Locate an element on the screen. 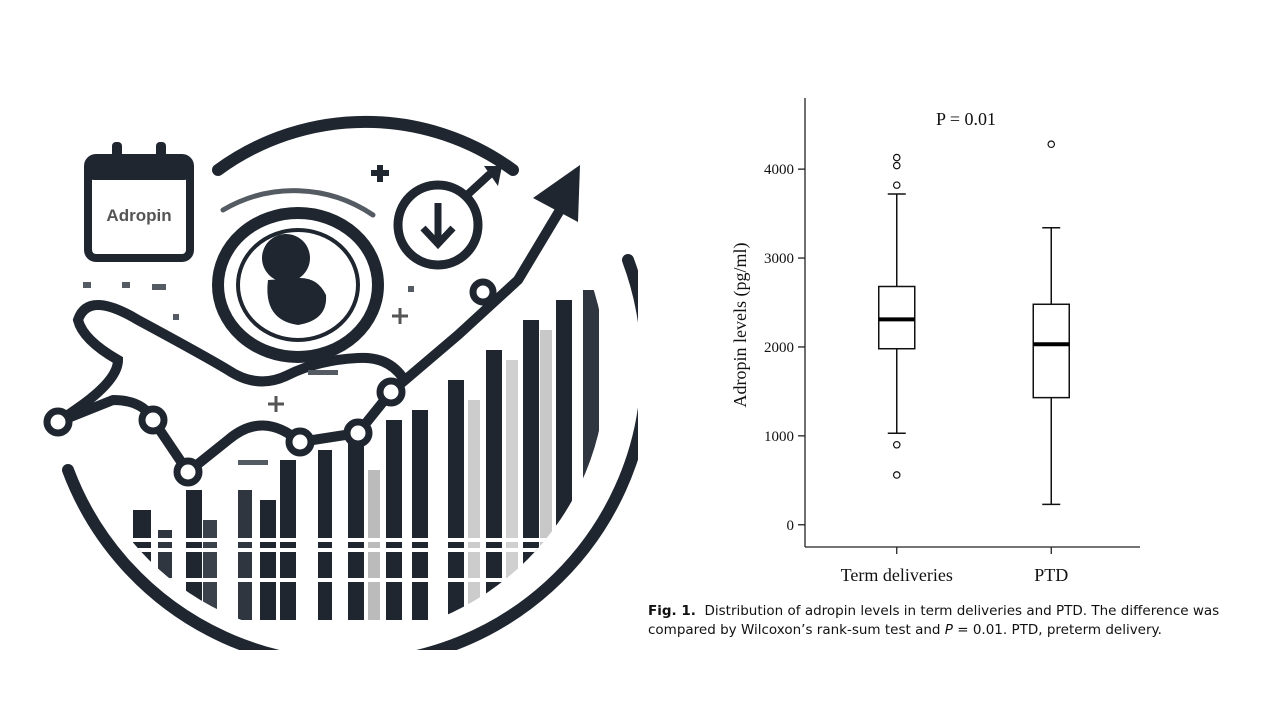 The image size is (1280, 720). y-tick-label: 3000 is located at coordinates (779, 259).